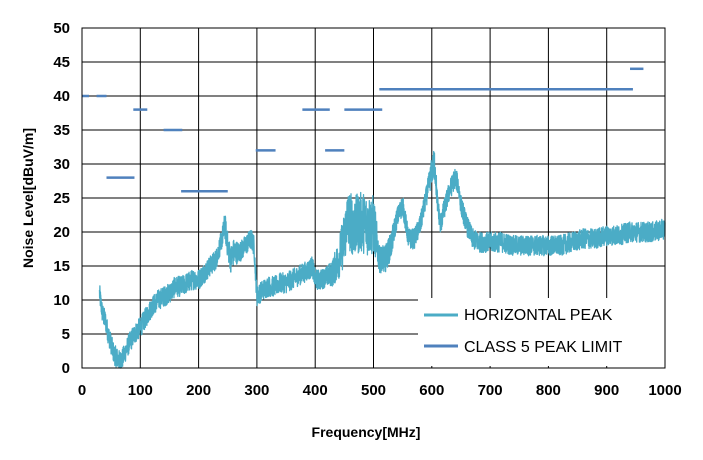  What do you see at coordinates (538, 315) in the screenshot?
I see `legend-label-horizontal-peak: HORIZONTAL PEAK` at bounding box center [538, 315].